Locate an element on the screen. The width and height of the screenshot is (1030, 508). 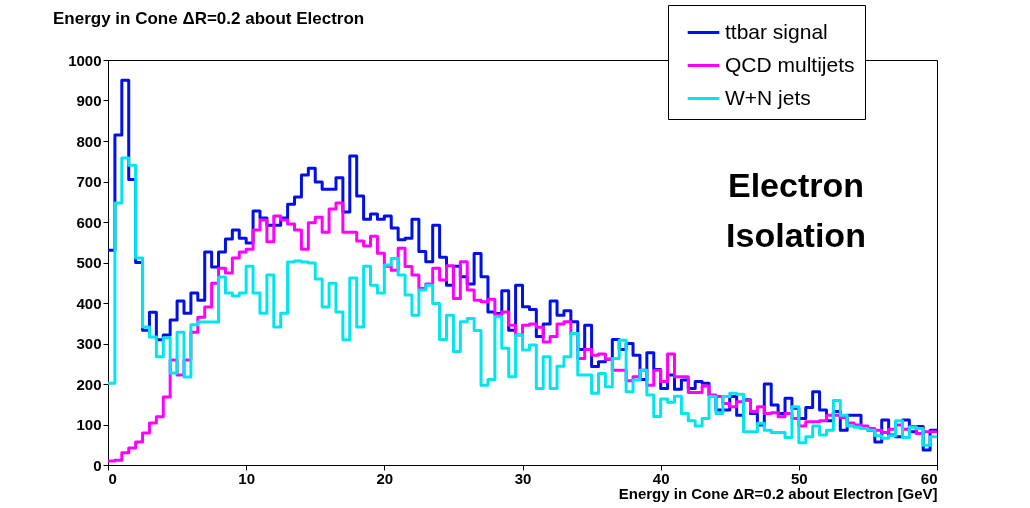
x-tick-label: 10 is located at coordinates (247, 478).